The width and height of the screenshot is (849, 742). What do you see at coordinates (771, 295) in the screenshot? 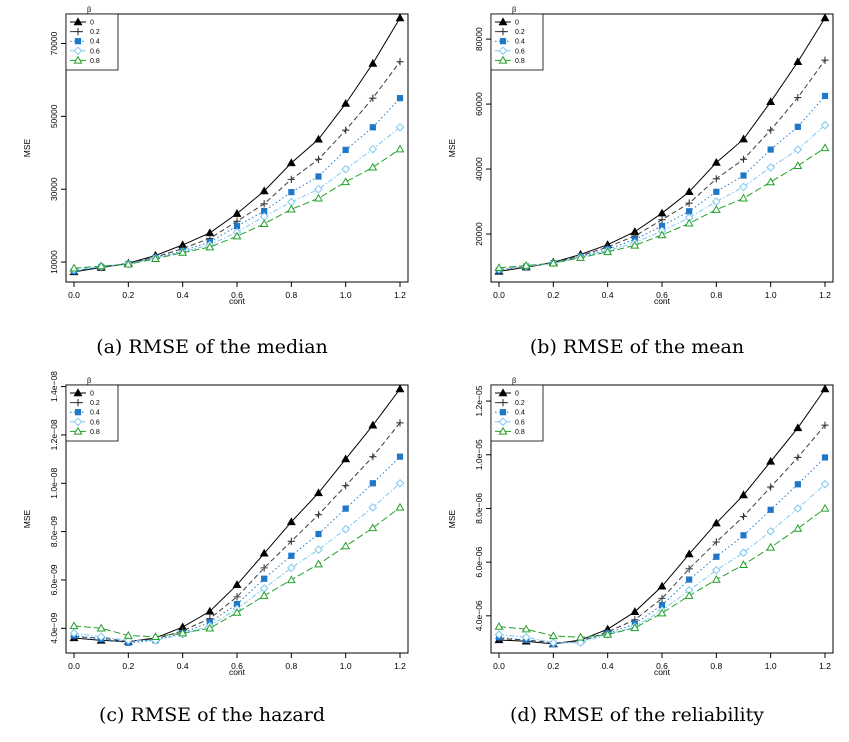
I see `x-tick-label: 1.0` at bounding box center [771, 295].